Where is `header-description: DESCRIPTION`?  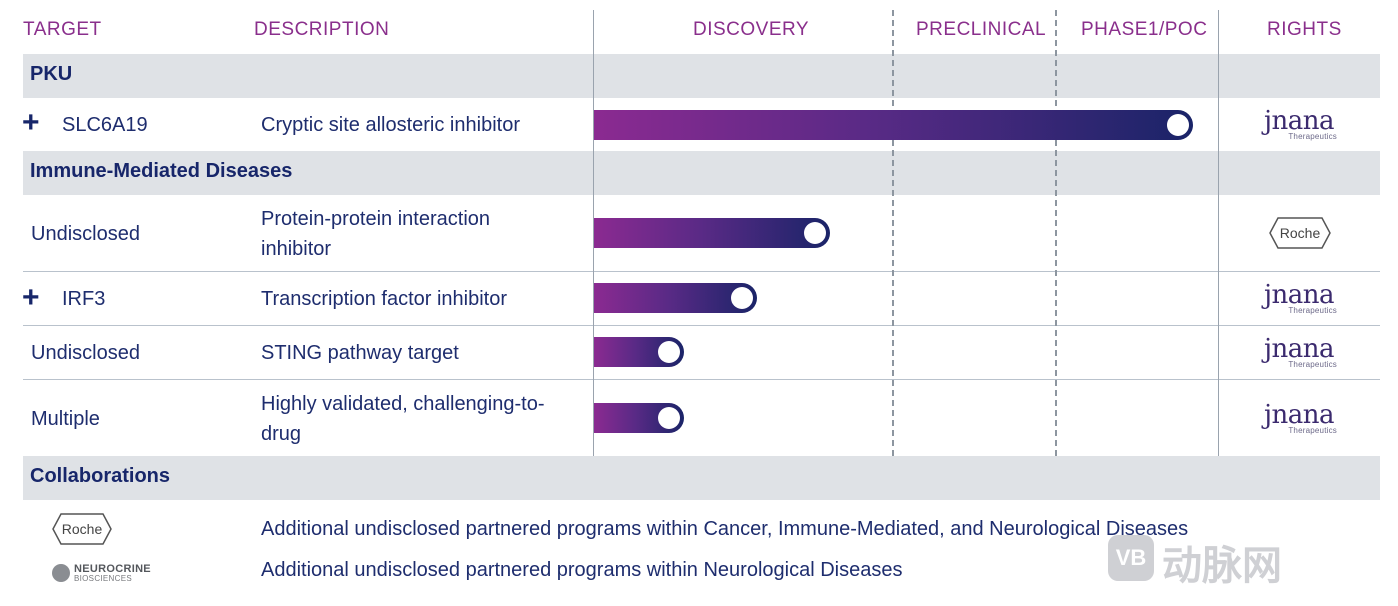 header-description: DESCRIPTION is located at coordinates (322, 29).